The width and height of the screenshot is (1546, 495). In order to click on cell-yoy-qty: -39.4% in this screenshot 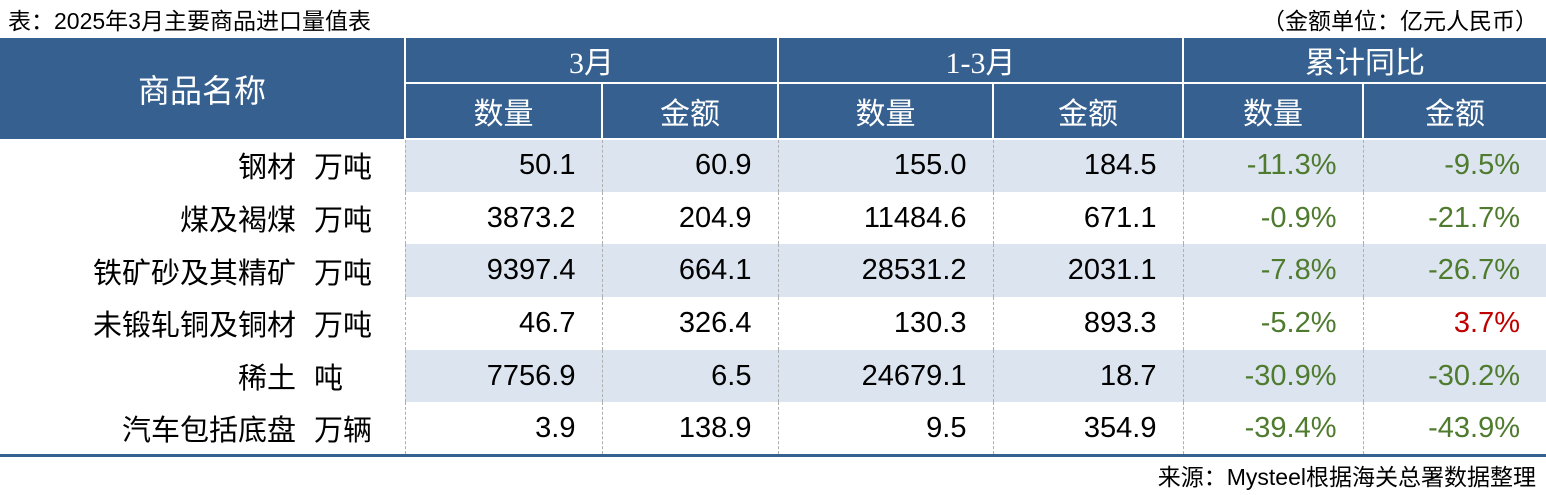, I will do `click(1273, 429)`.